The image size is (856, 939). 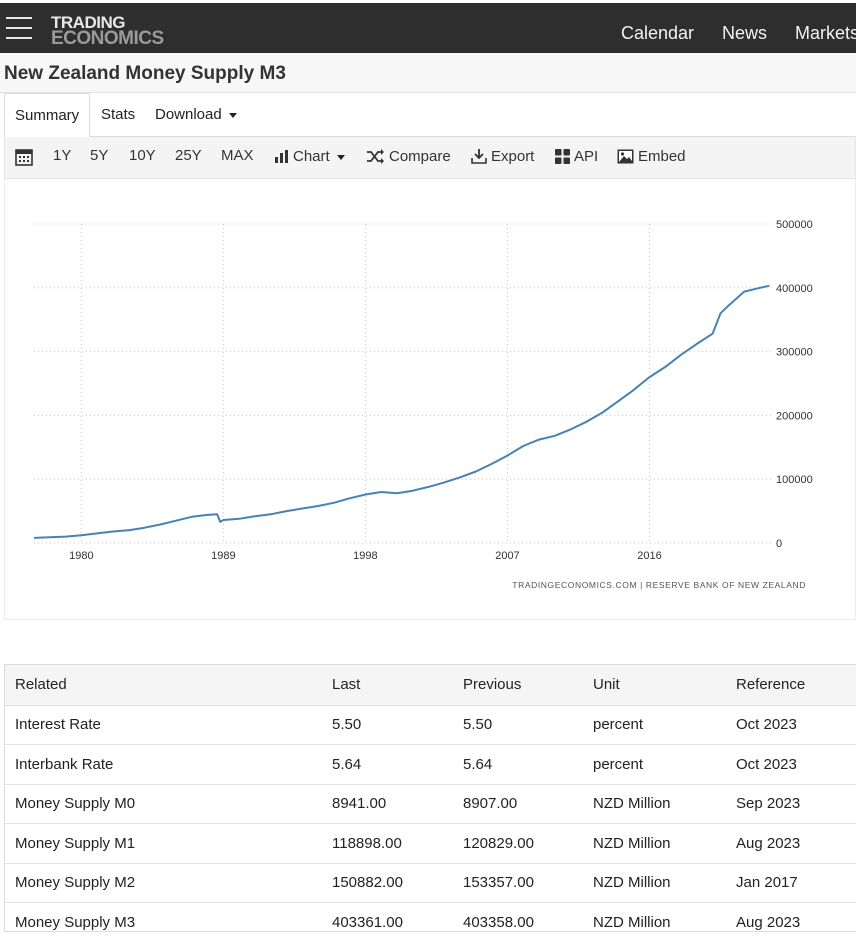 What do you see at coordinates (75, 883) in the screenshot?
I see `related-link: Money Supply M2` at bounding box center [75, 883].